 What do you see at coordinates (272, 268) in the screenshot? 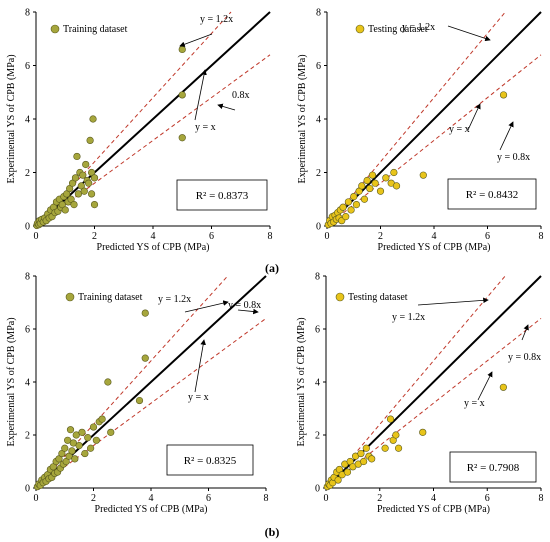
I see `part-label-a: (a)` at bounding box center [272, 268].